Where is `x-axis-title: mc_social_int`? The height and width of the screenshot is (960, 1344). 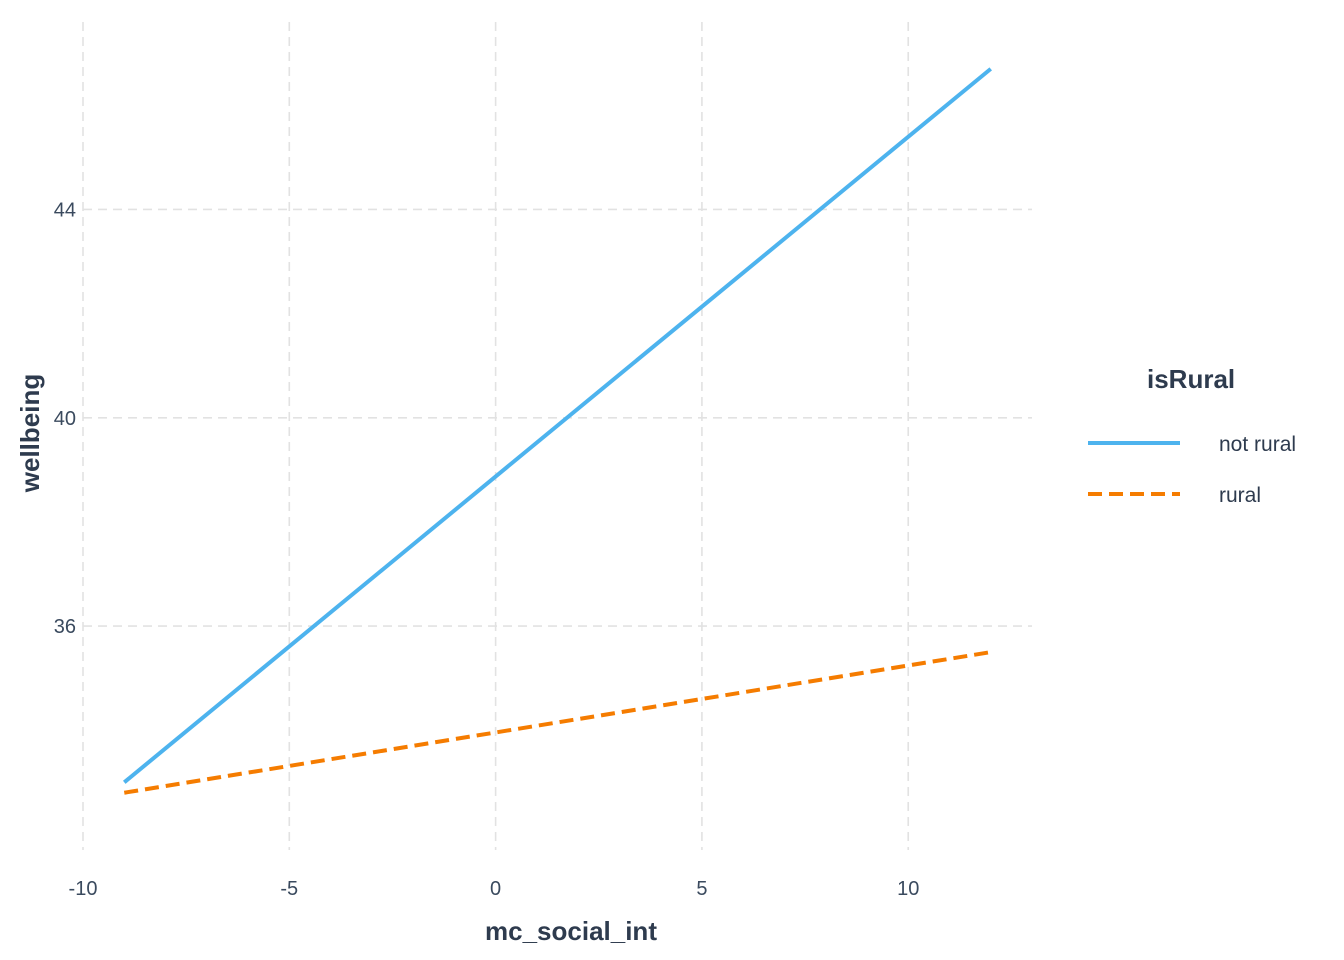
x-axis-title: mc_social_int is located at coordinates (571, 931).